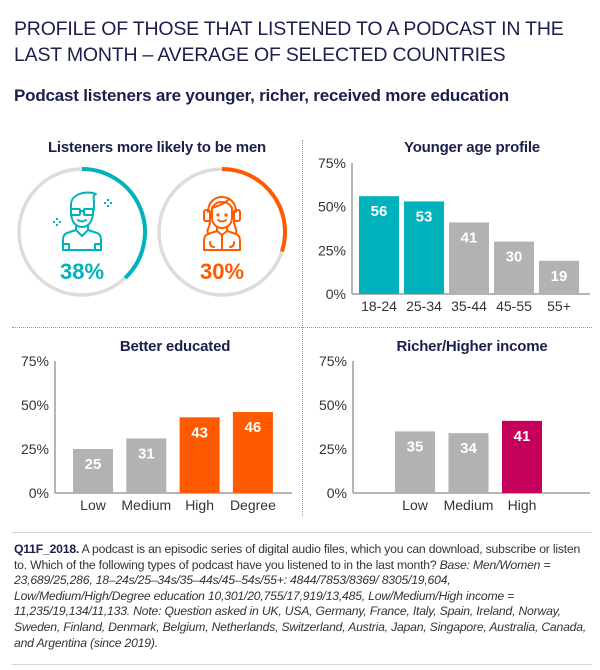 This screenshot has height=670, width=600. What do you see at coordinates (253, 427) in the screenshot?
I see `bar-value-label: 46` at bounding box center [253, 427].